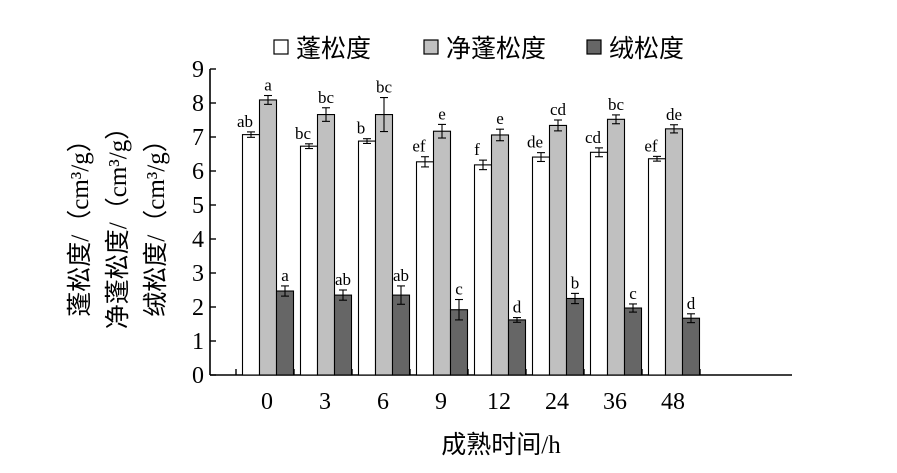  What do you see at coordinates (477, 149) in the screenshot?
I see `significance-label: f` at bounding box center [477, 149].